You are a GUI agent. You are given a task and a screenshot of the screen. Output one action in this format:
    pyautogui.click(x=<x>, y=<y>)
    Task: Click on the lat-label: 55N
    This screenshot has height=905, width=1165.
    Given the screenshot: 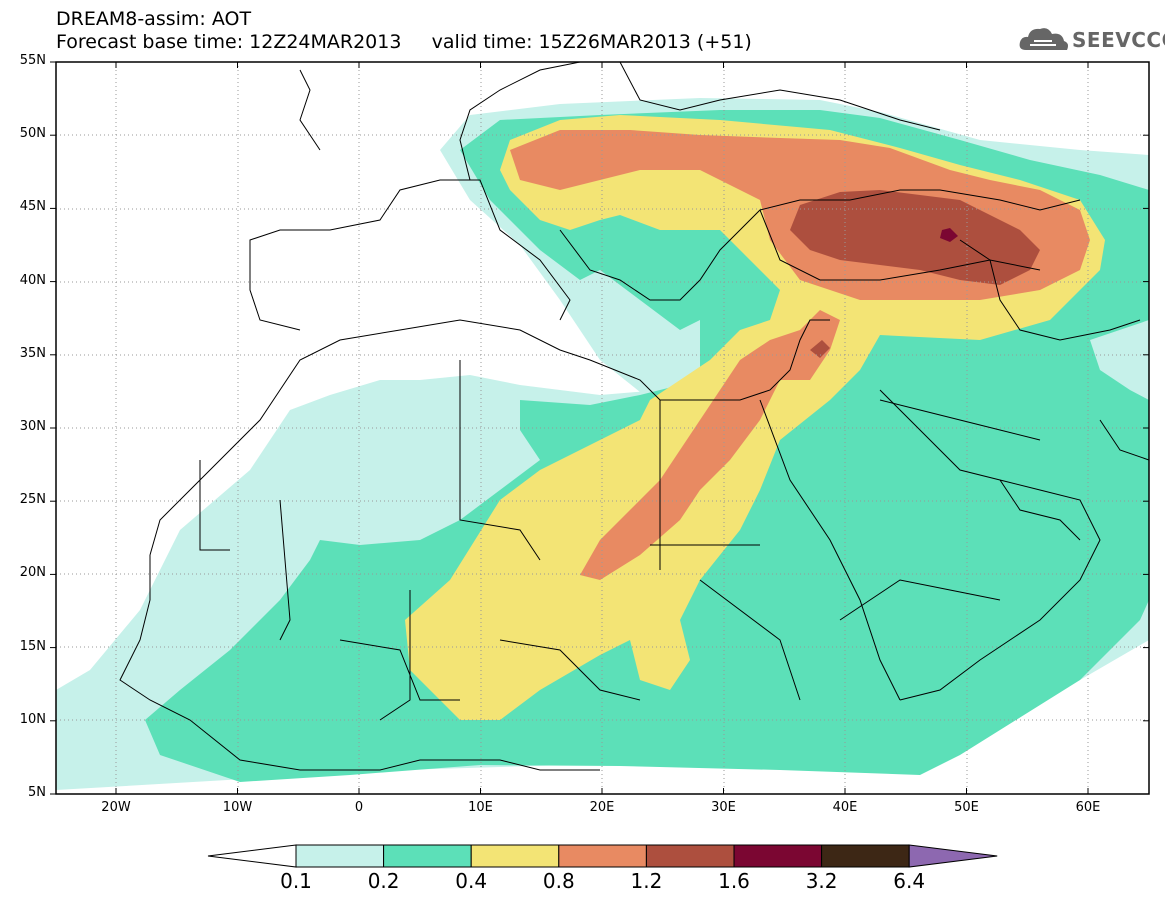 What is the action you would take?
    pyautogui.click(x=32, y=60)
    